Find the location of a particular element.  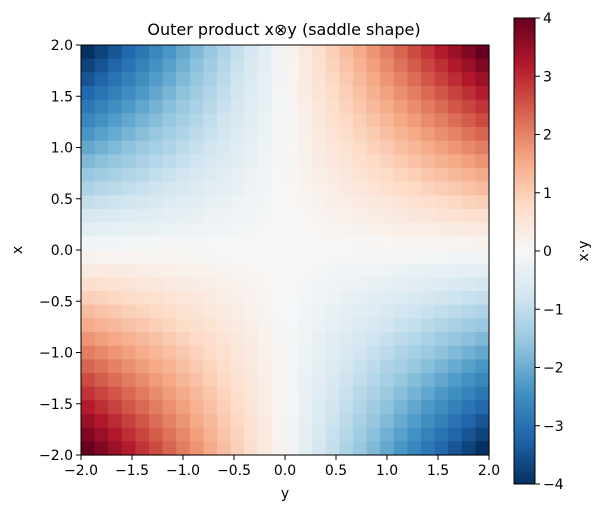

y-tick-label: 1.0 is located at coordinates (62, 149).